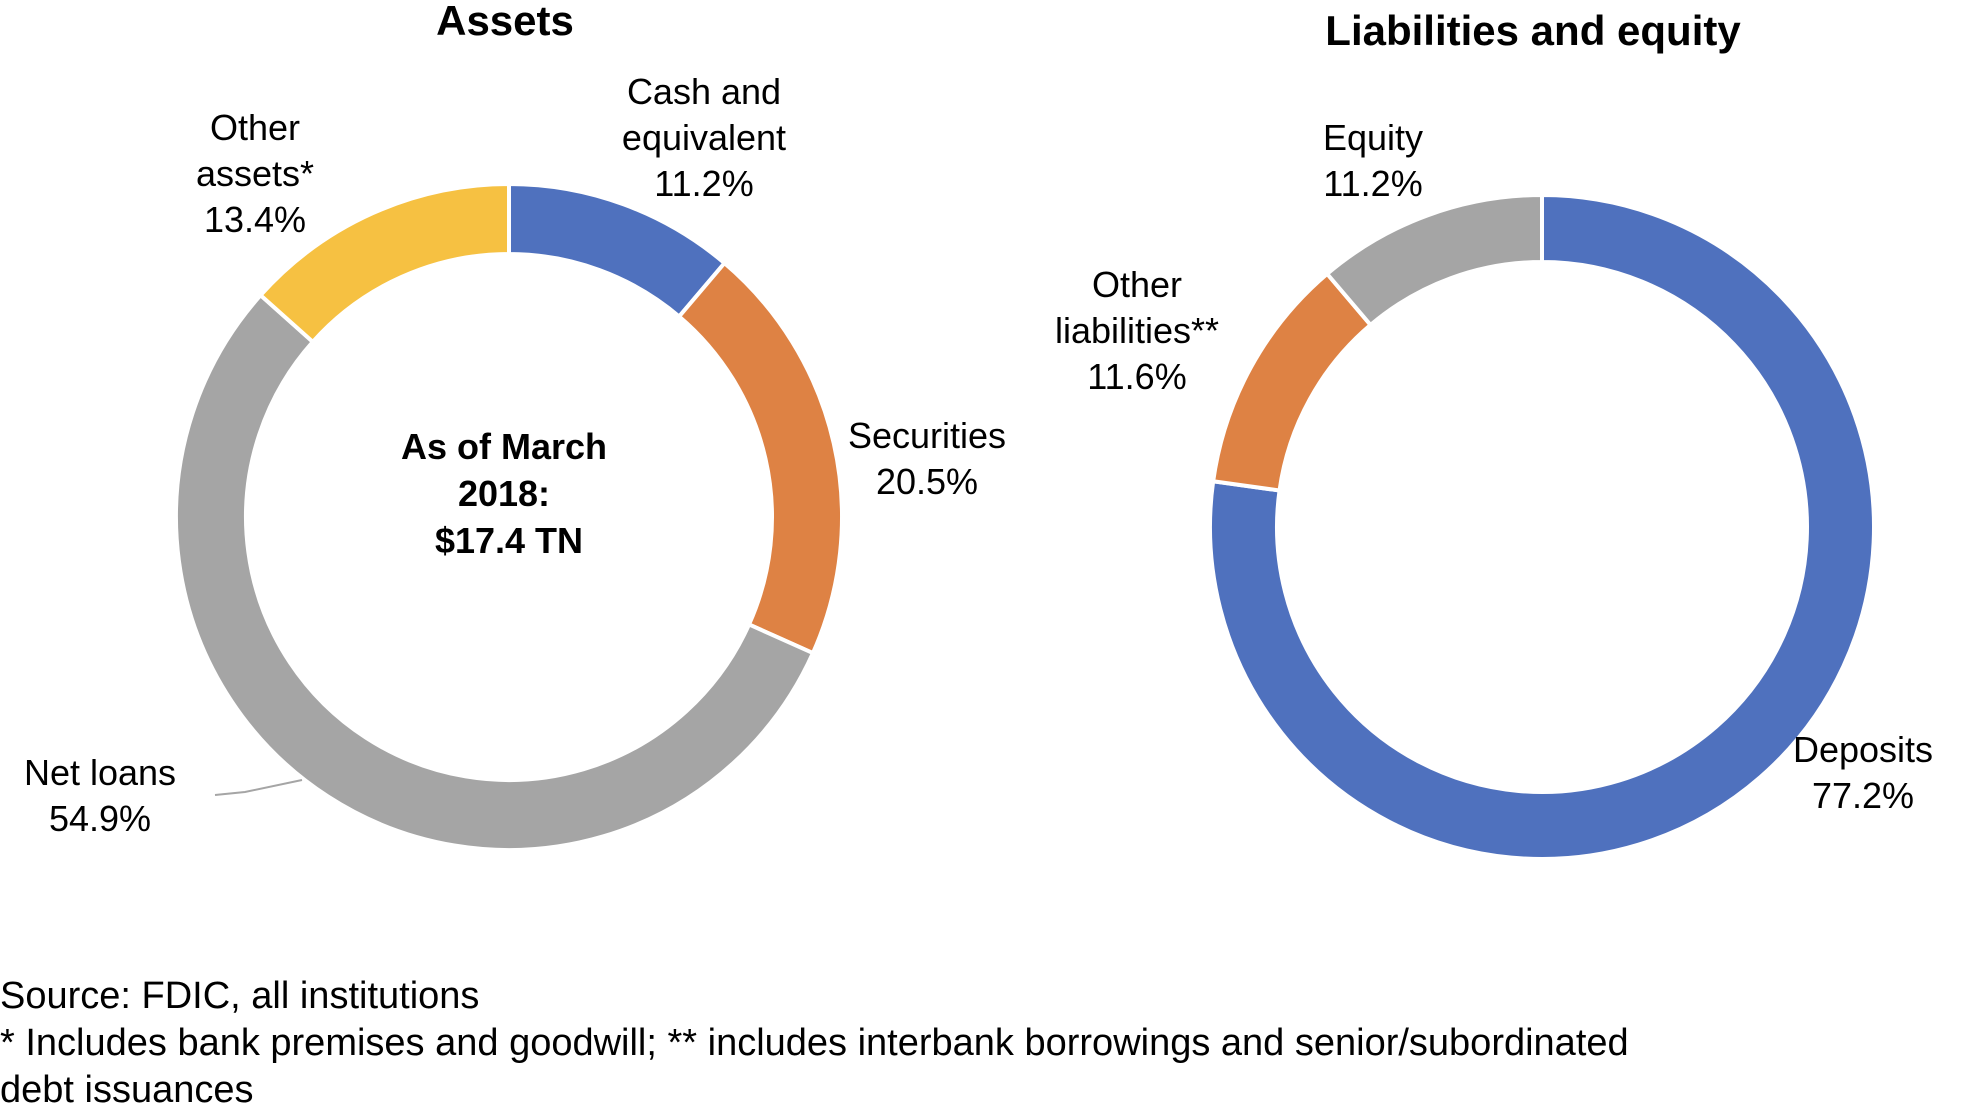  I want to click on slice-label: Equity 11.2%, so click(1373, 160).